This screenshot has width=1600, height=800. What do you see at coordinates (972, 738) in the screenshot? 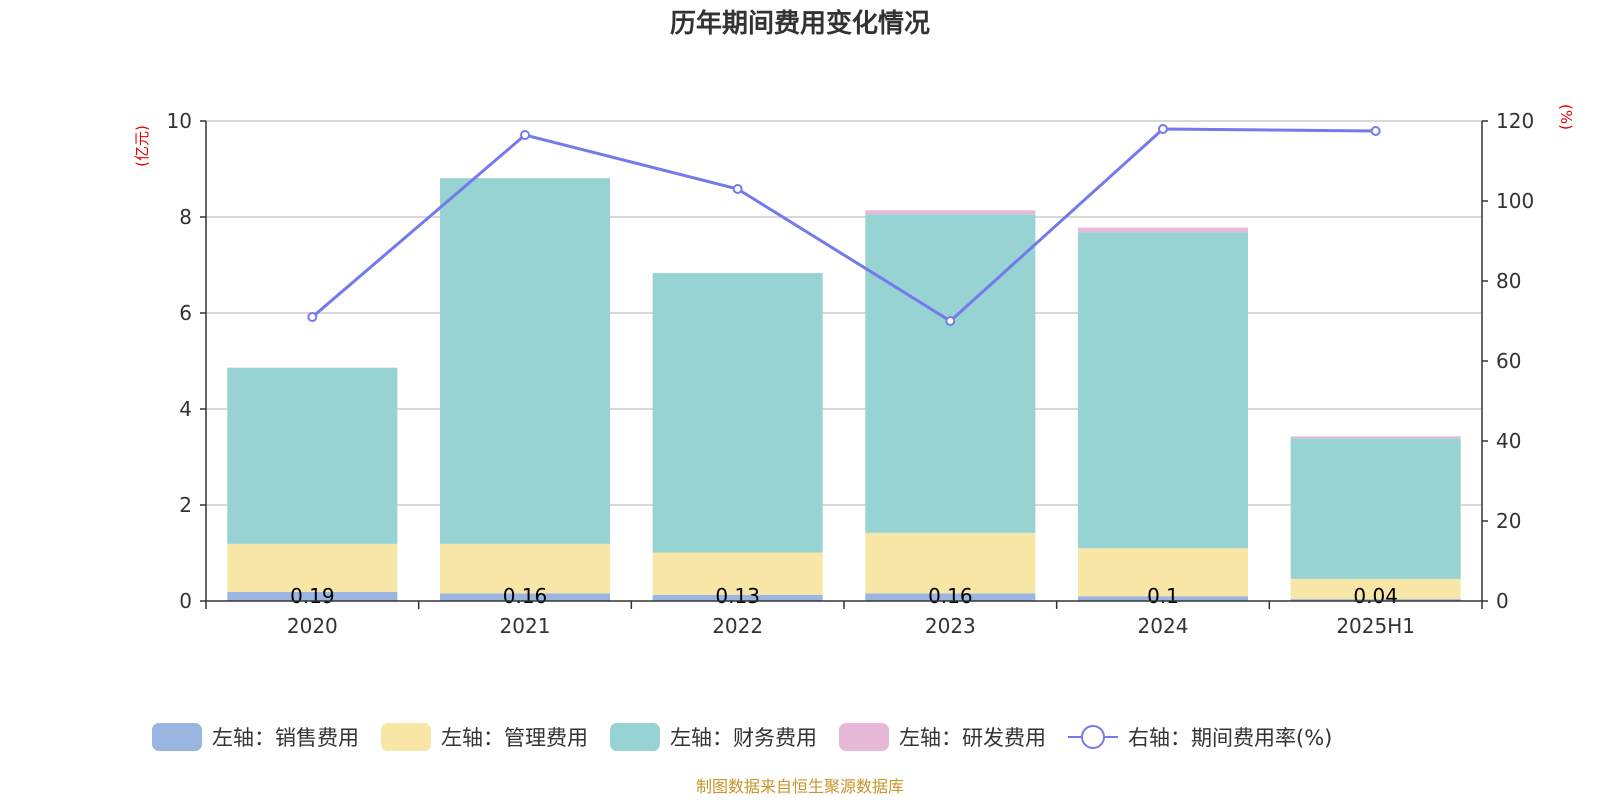
I see `legend-label: 左轴：研发费用` at bounding box center [972, 738].